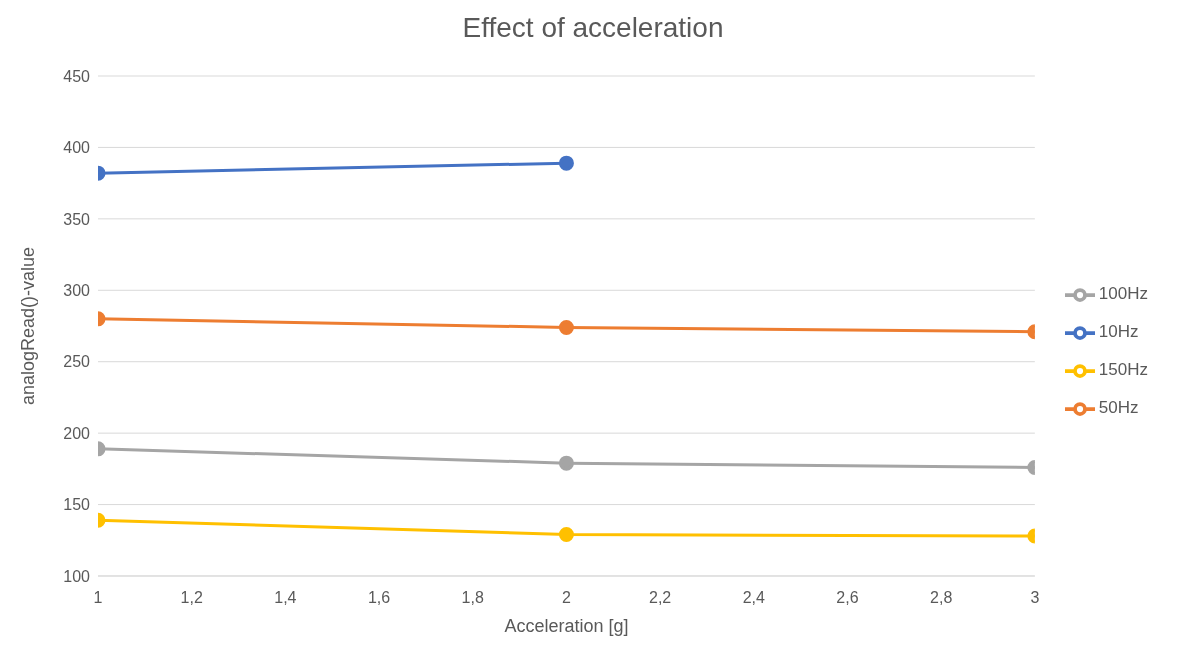 This screenshot has height=649, width=1187. I want to click on y-tick-label: 350, so click(77, 219).